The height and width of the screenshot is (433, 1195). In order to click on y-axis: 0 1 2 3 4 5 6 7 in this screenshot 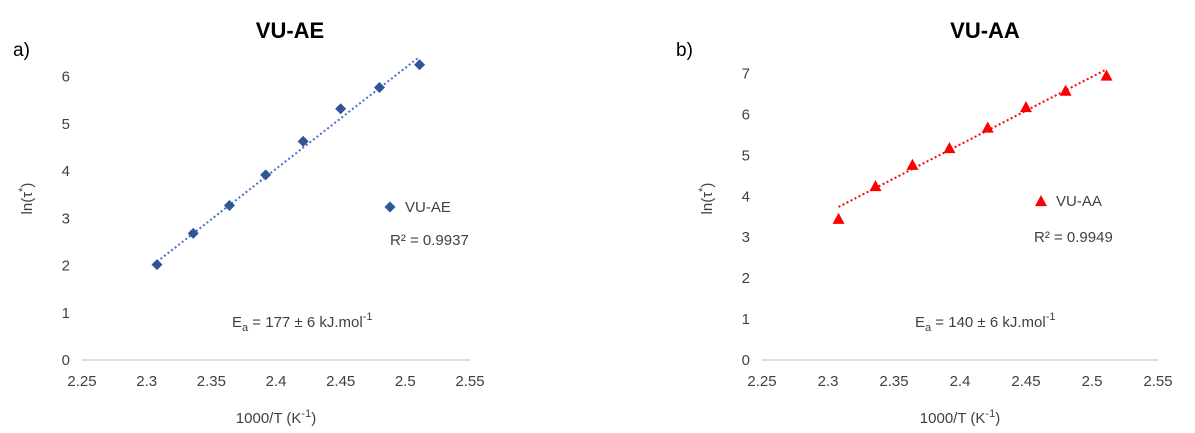, I will do `click(746, 217)`.